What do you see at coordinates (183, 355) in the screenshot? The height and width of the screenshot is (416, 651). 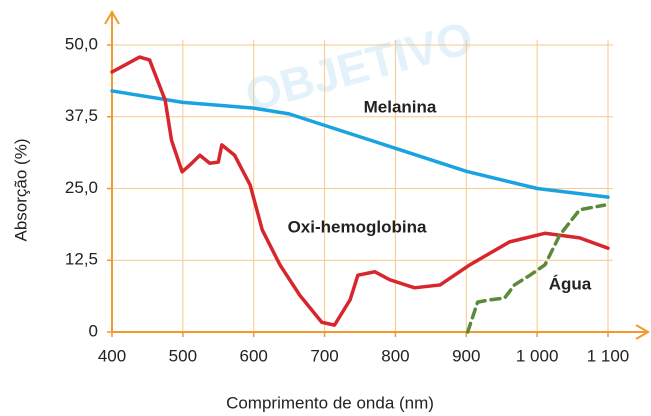 I see `x-tick-label: 500` at bounding box center [183, 355].